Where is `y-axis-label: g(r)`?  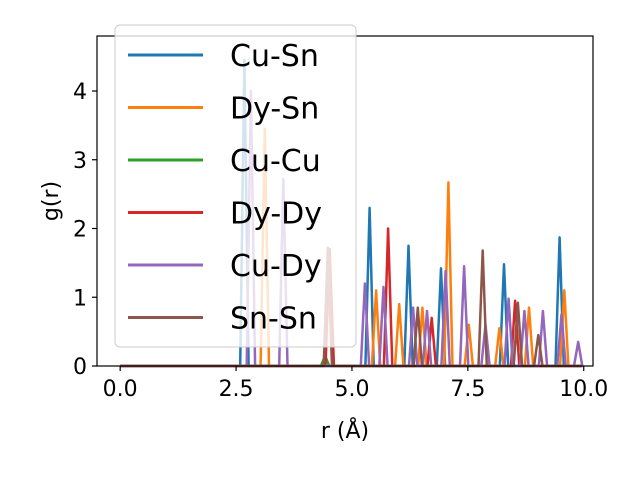
y-axis-label: g(r) is located at coordinates (51, 201).